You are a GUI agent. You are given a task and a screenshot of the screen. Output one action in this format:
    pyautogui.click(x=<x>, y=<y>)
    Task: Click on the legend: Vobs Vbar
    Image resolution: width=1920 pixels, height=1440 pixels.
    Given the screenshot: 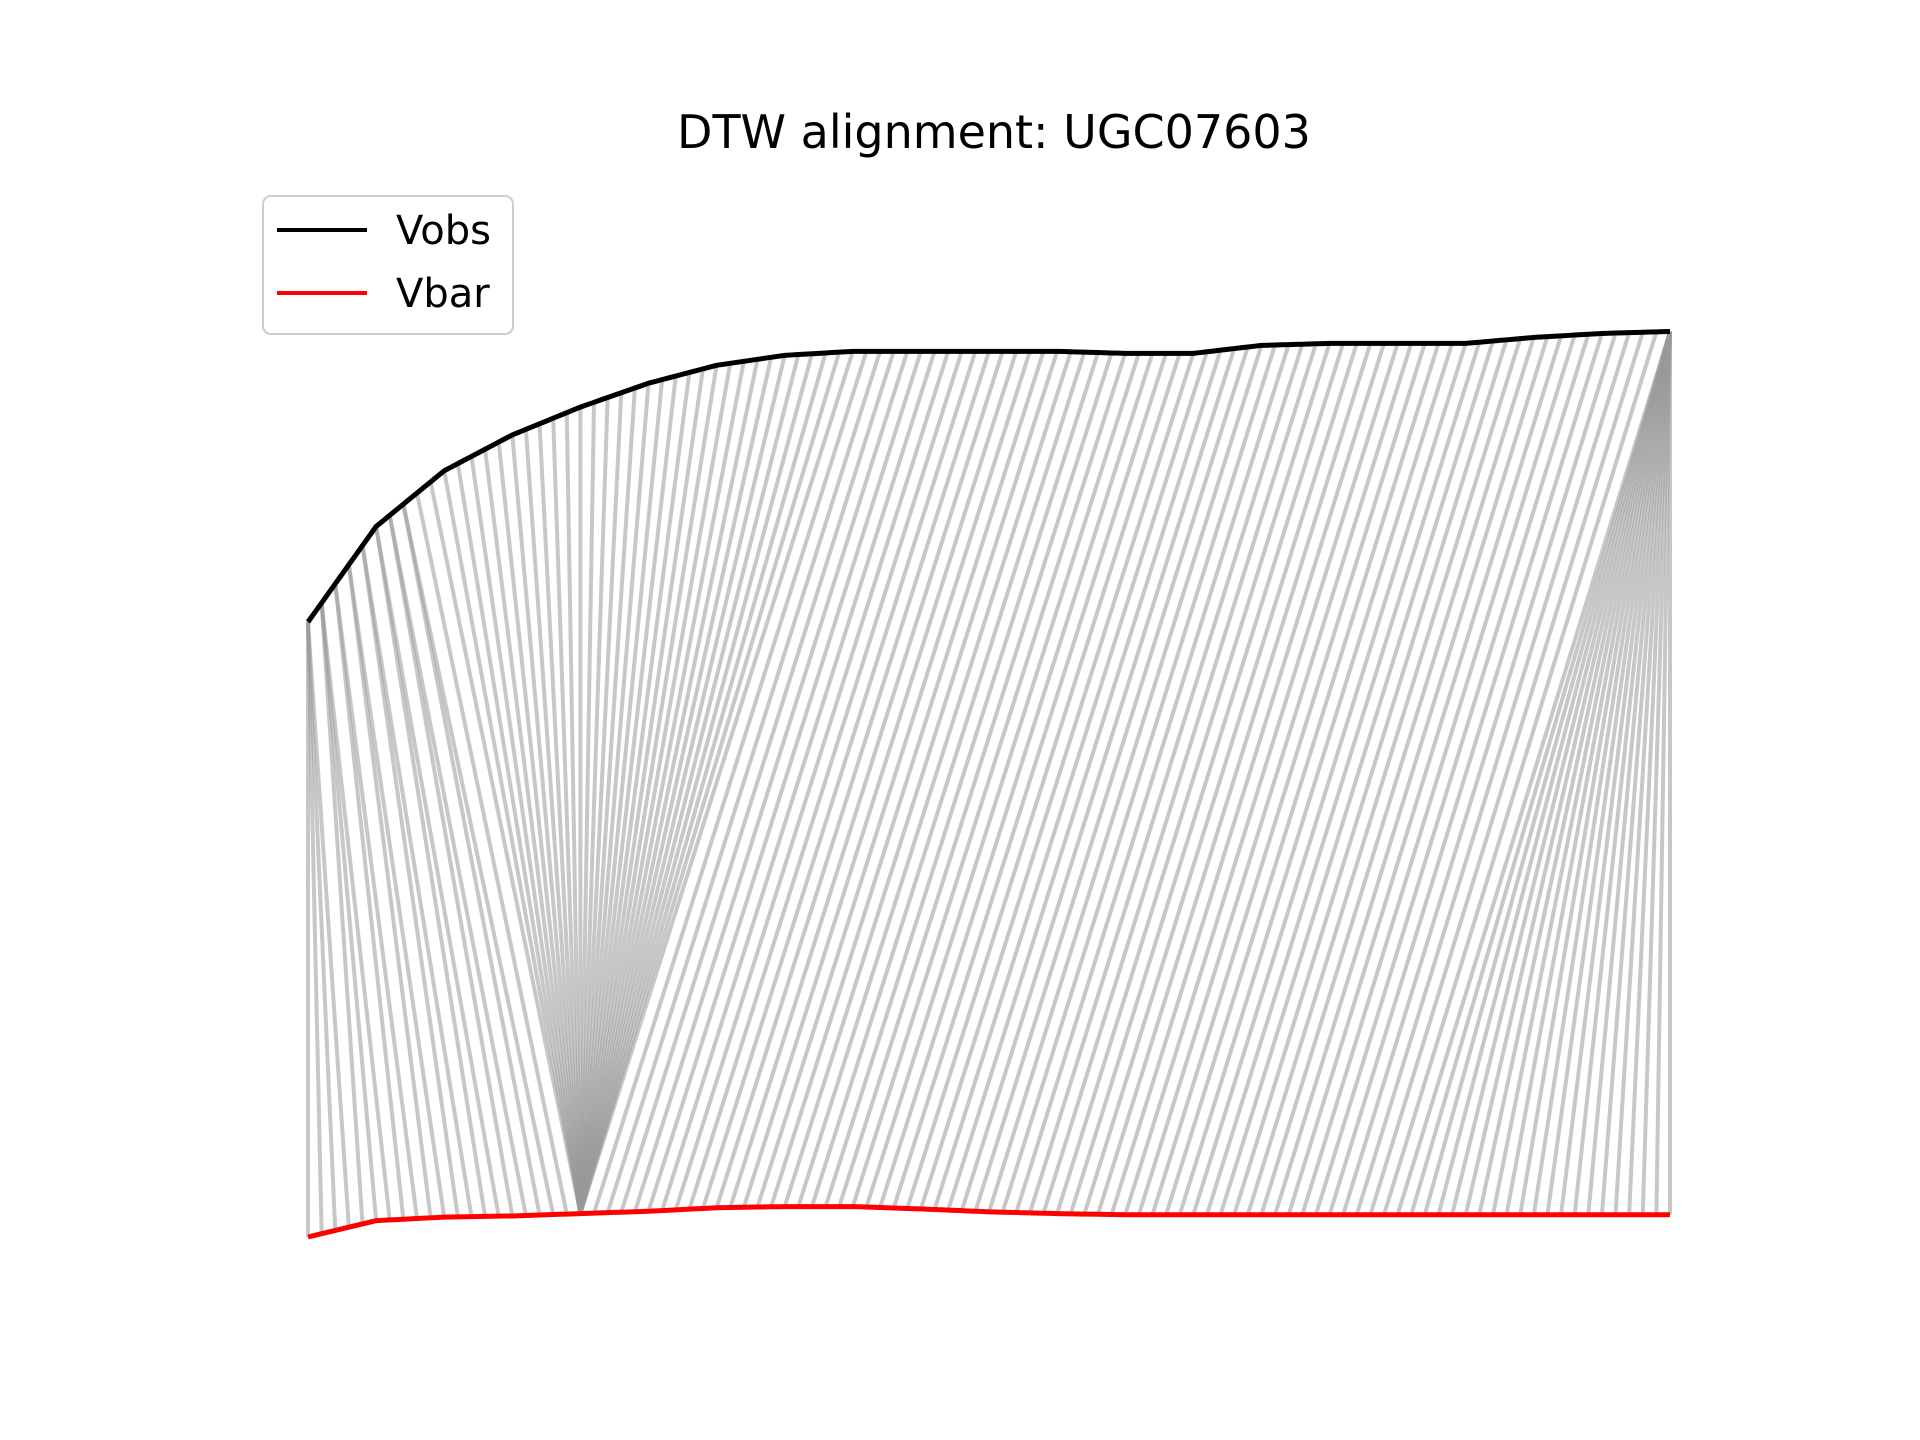 What is the action you would take?
    pyautogui.click(x=388, y=265)
    